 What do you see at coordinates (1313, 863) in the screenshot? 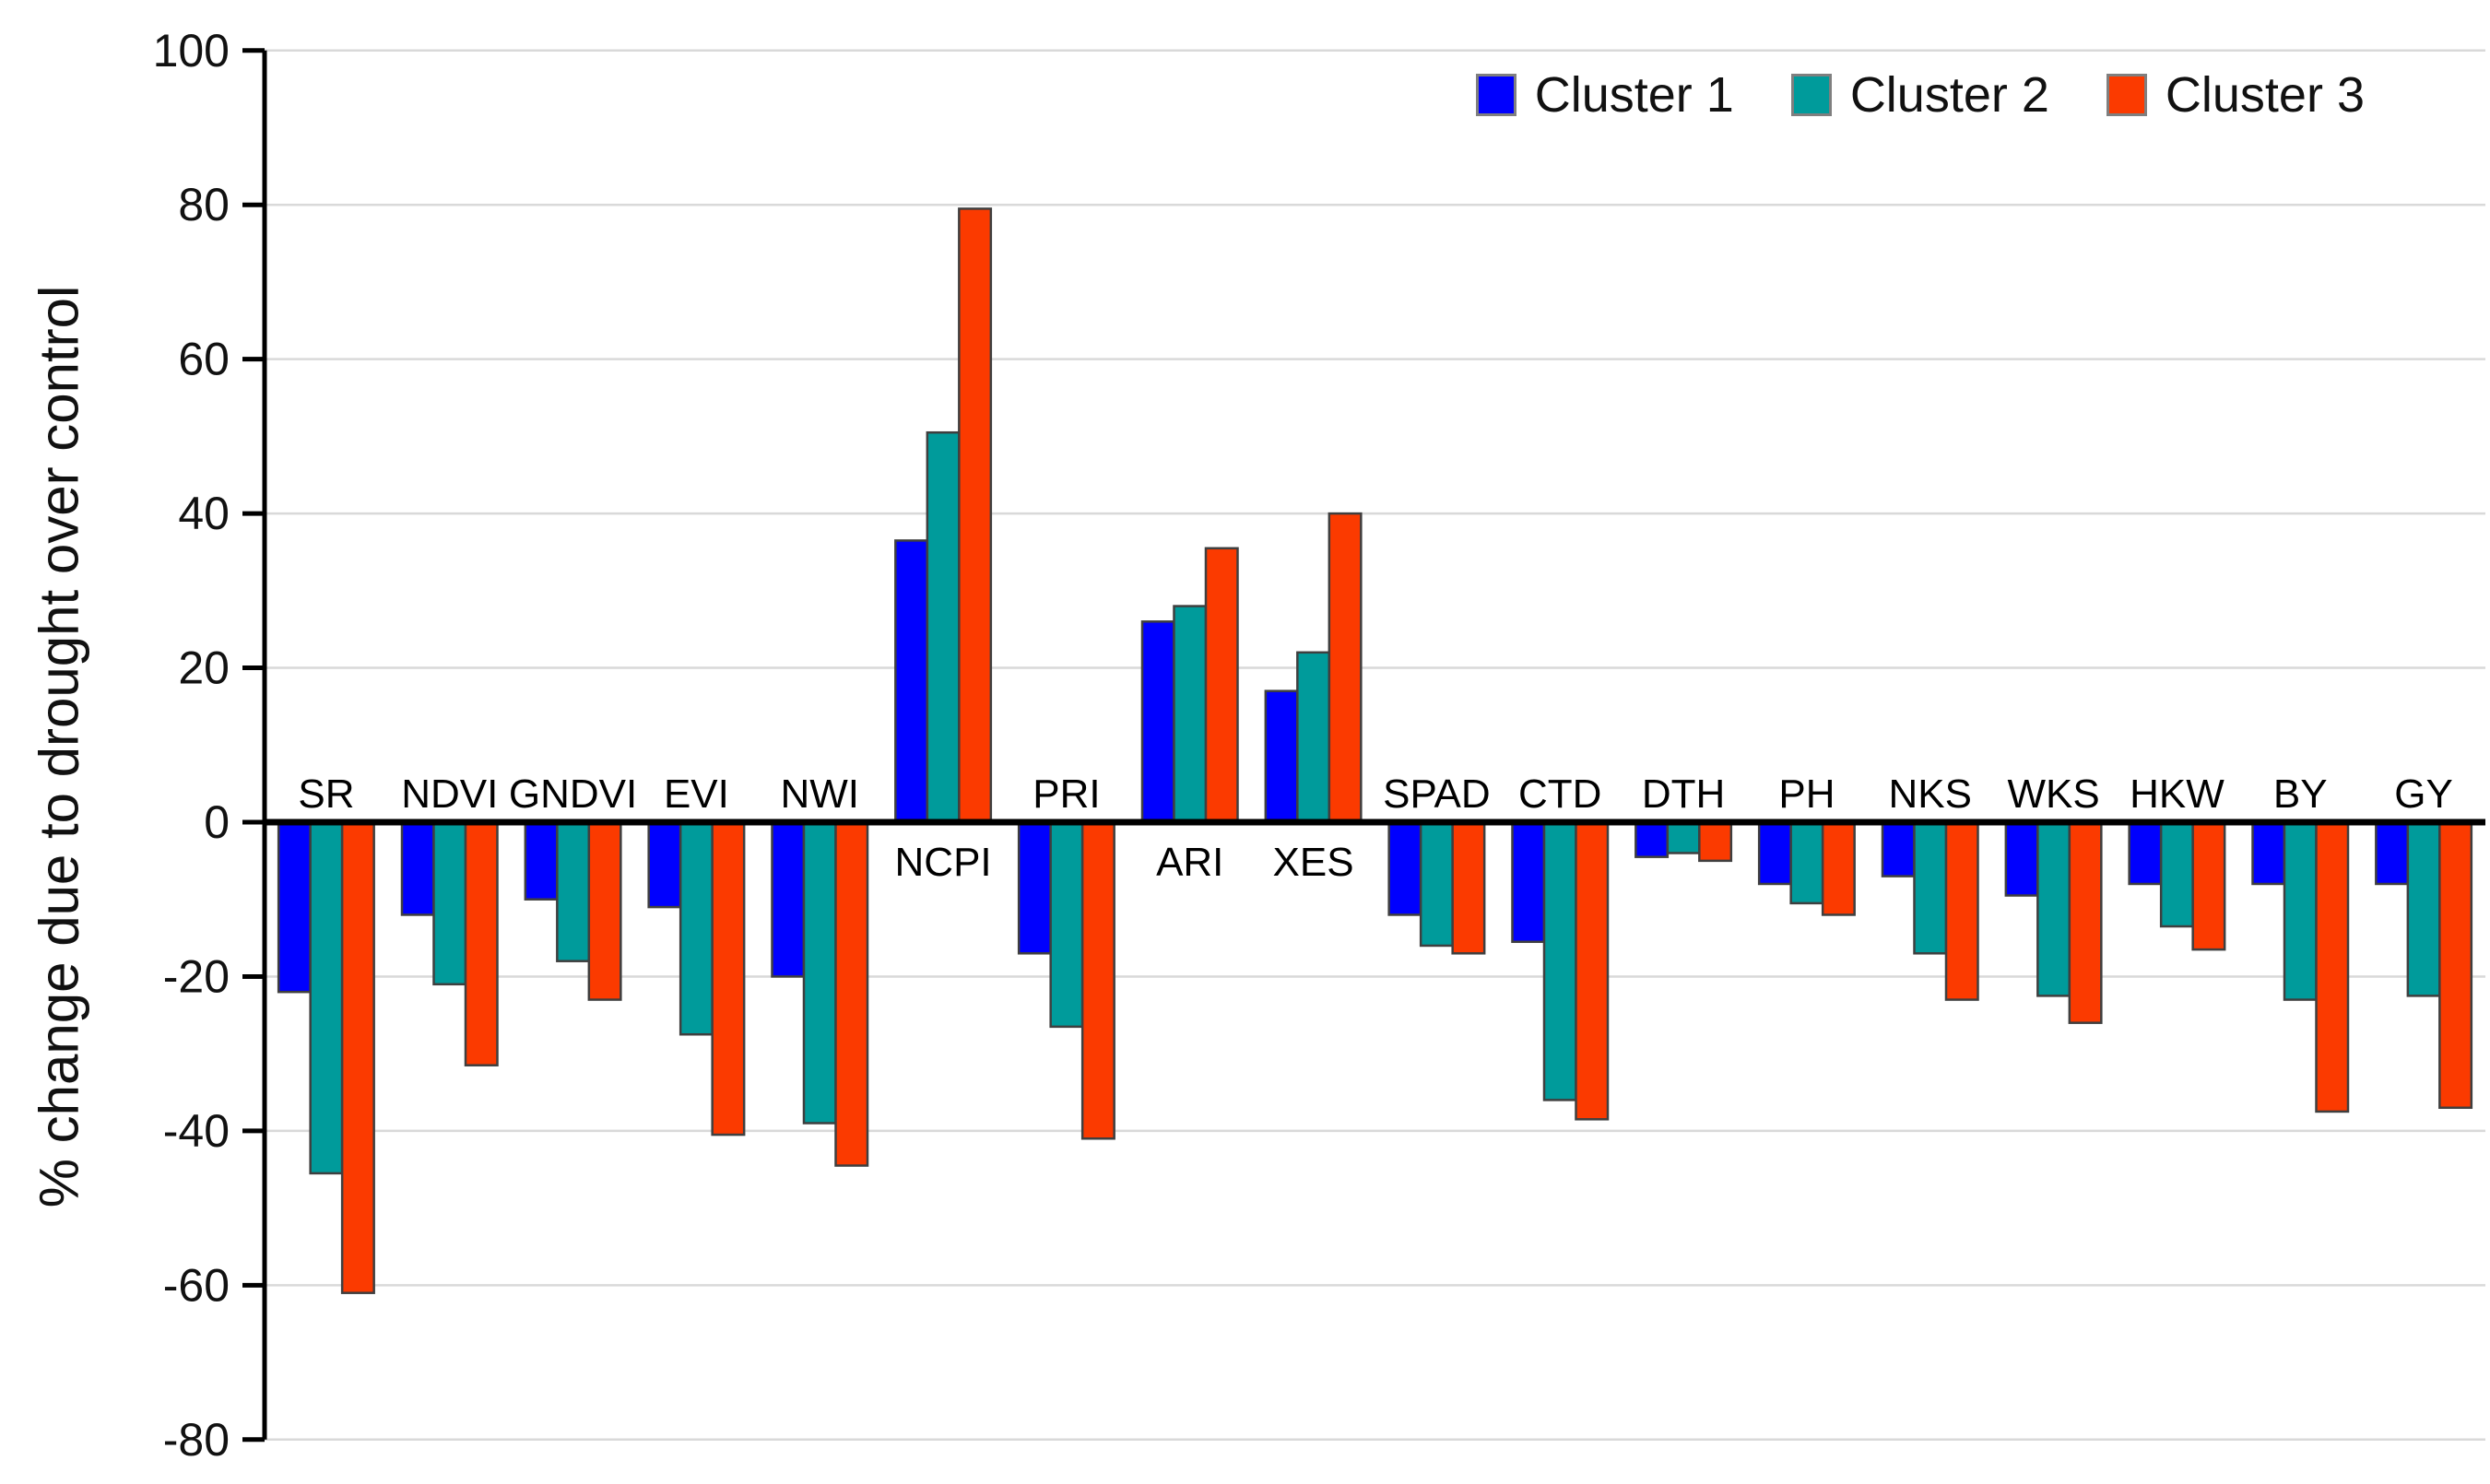
I see `category-label-xes: XES` at bounding box center [1313, 863].